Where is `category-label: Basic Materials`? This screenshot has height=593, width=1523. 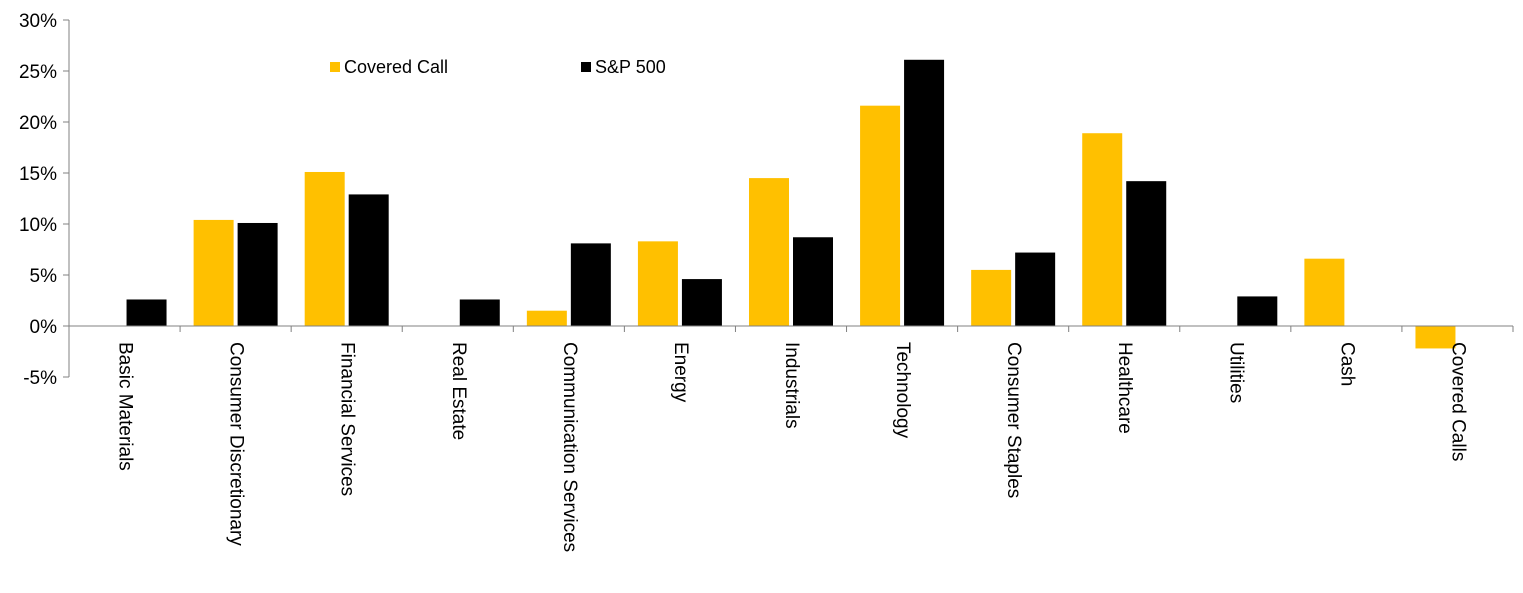 category-label: Basic Materials is located at coordinates (125, 406).